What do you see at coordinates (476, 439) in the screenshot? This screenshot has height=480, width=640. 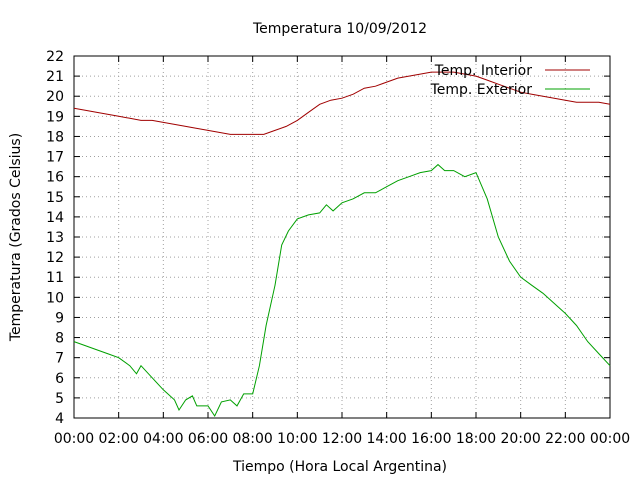 I see `x-tick-label: 18:00` at bounding box center [476, 439].